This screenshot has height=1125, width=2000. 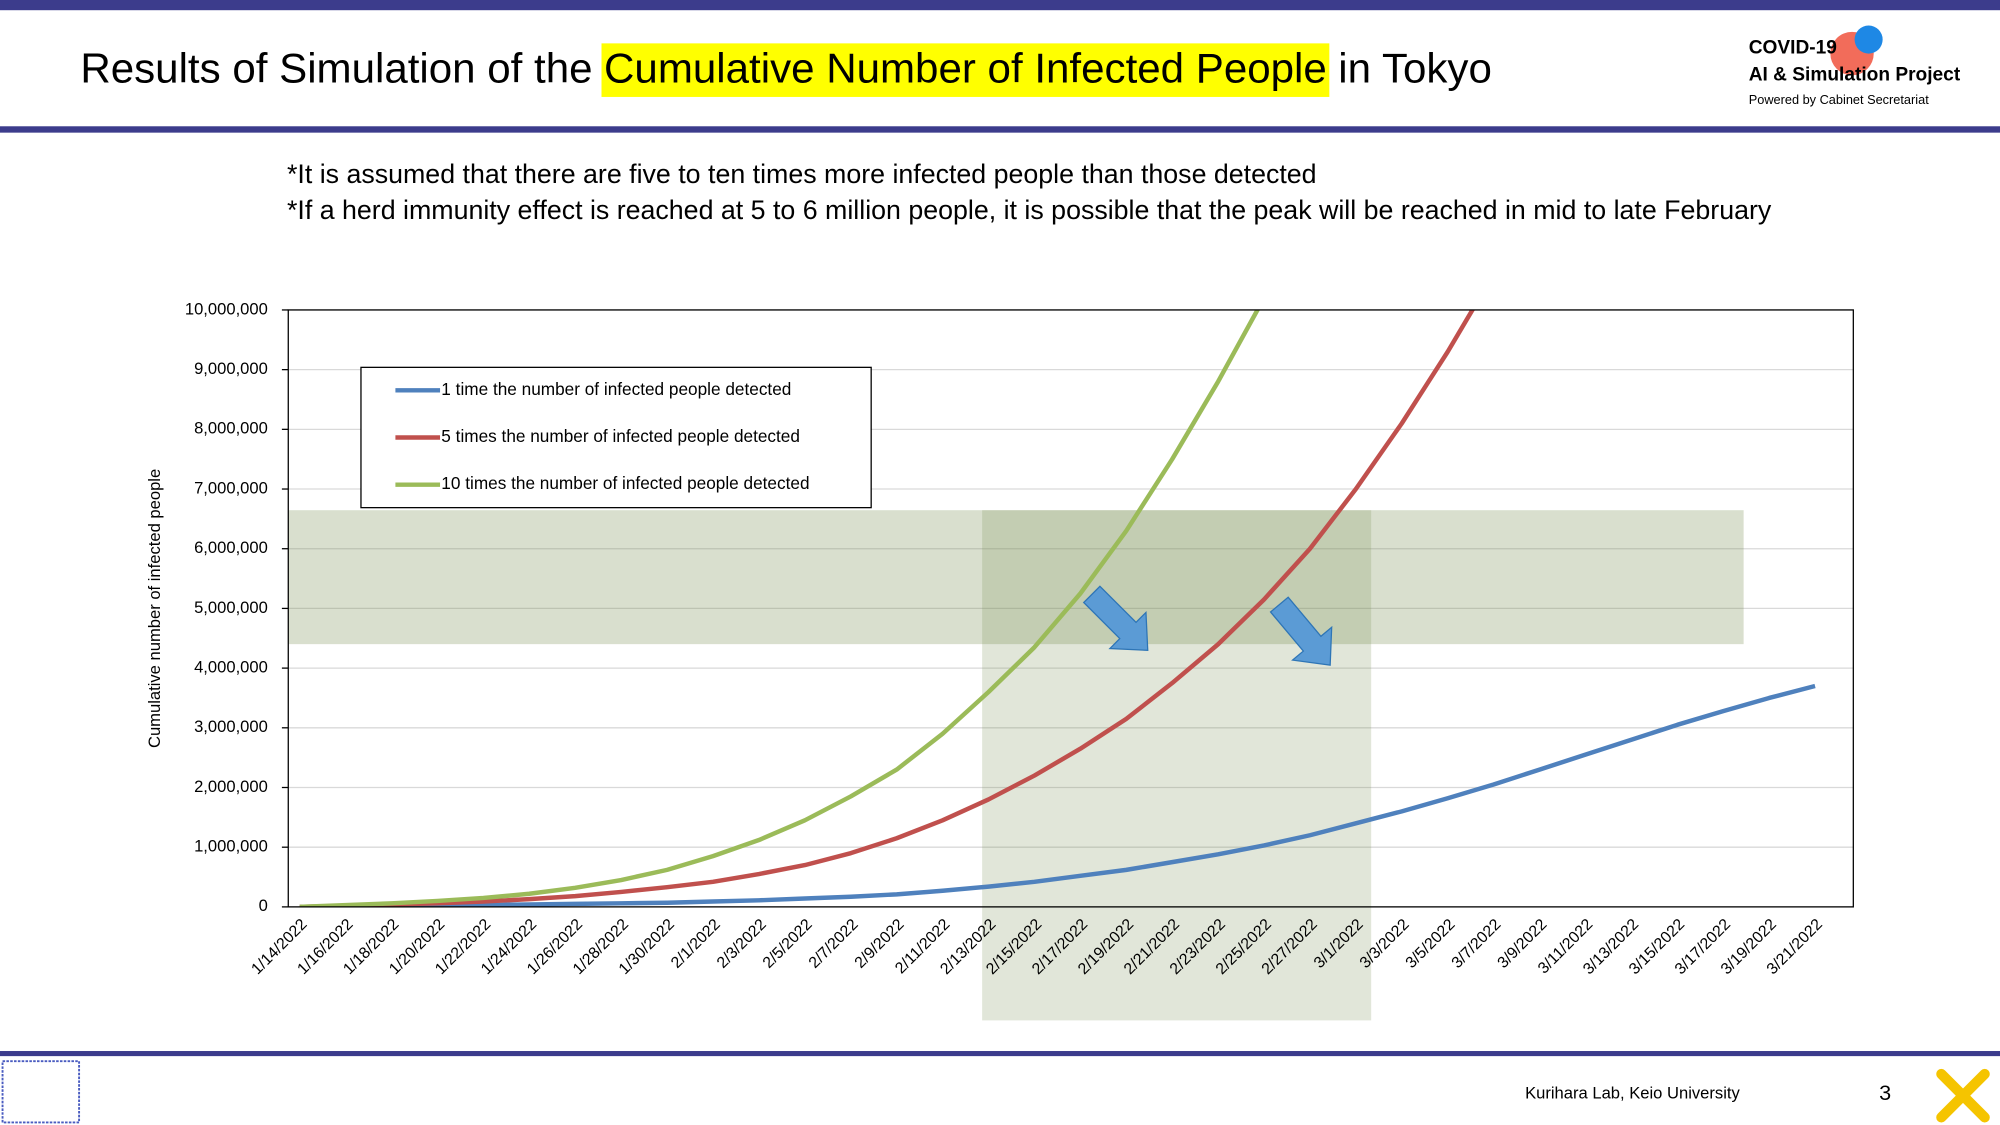 I want to click on logo-text: AI & Simulation Project, so click(x=1855, y=74).